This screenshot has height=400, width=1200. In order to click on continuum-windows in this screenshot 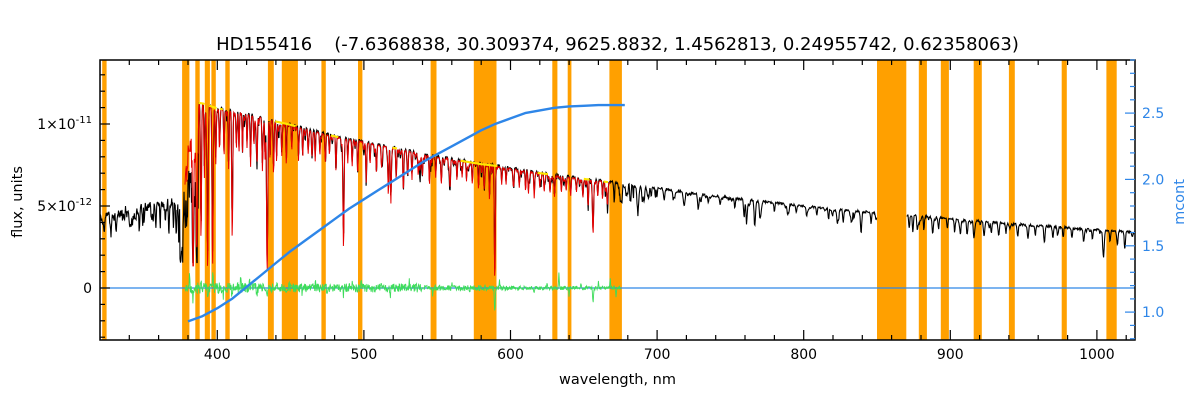, I will do `click(403, 142)`.